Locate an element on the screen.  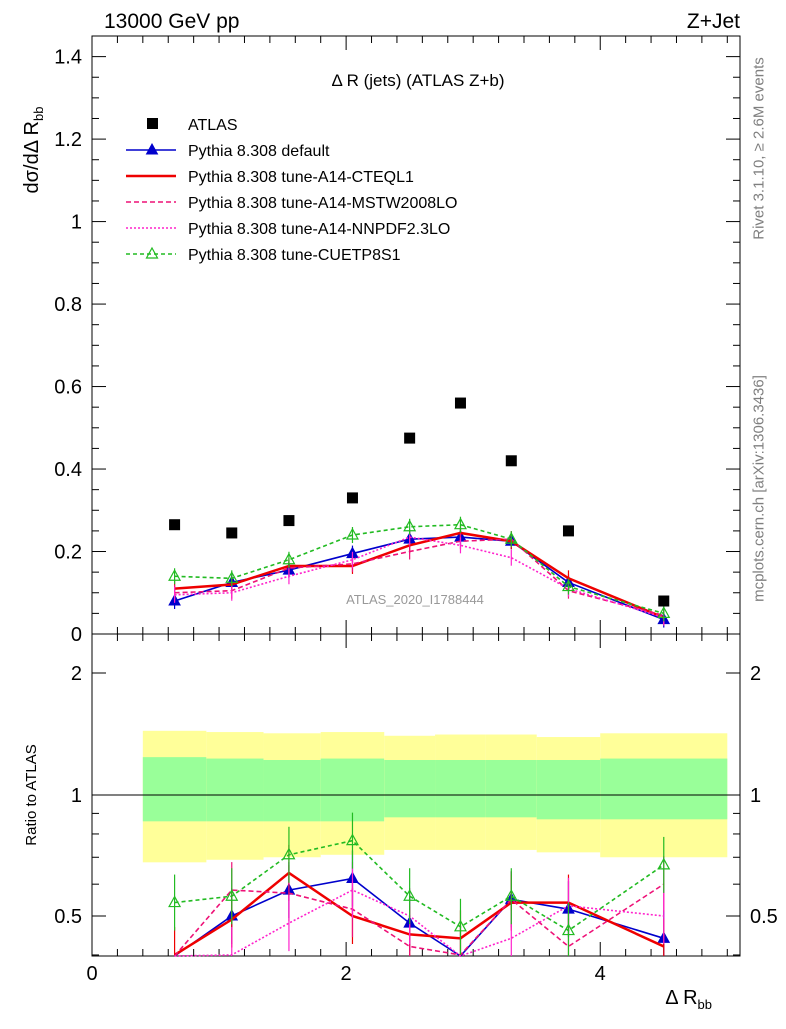
legend-label: Pythia 8.308 tune-CUETP8S1 is located at coordinates (294, 255).